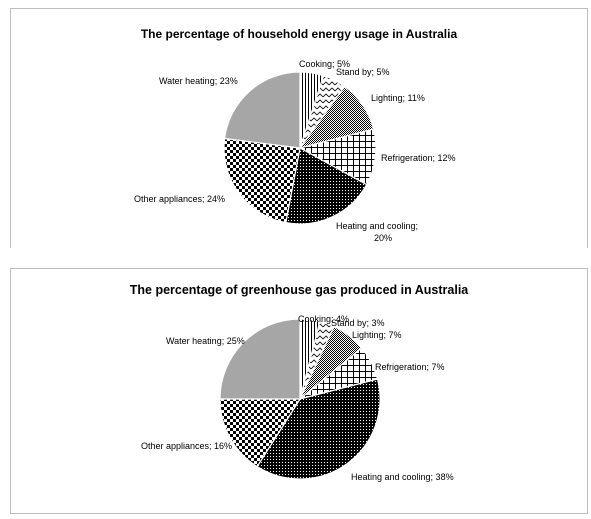 This screenshot has height=519, width=591. Describe the element at coordinates (377, 232) in the screenshot. I see `slice-label-5: Heating and cooling; 20%` at that location.